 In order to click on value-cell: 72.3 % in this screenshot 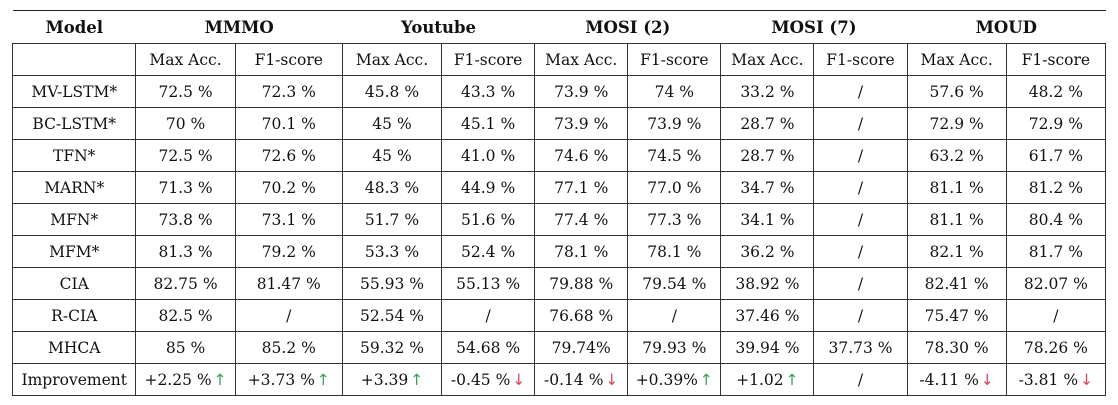, I will do `click(289, 91)`.